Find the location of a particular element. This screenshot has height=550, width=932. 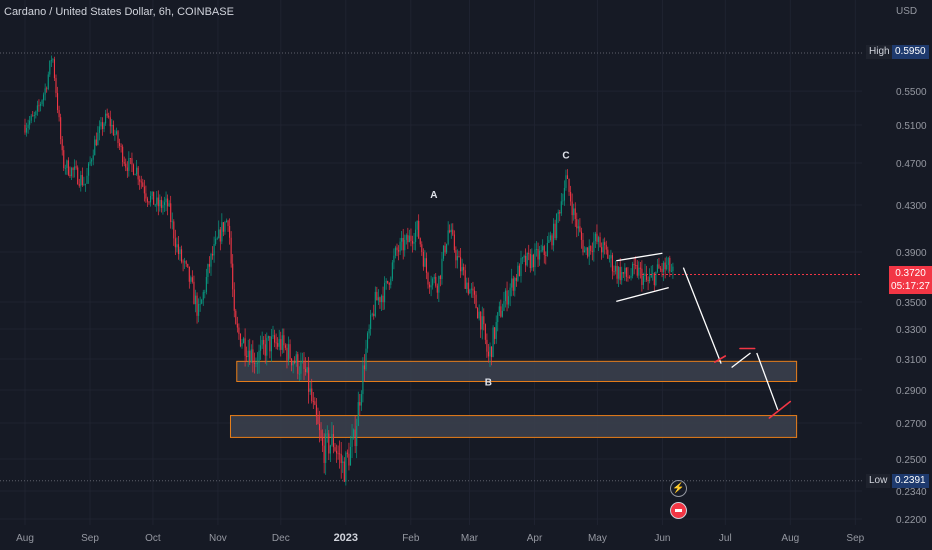

wave-label: A is located at coordinates (433, 195).